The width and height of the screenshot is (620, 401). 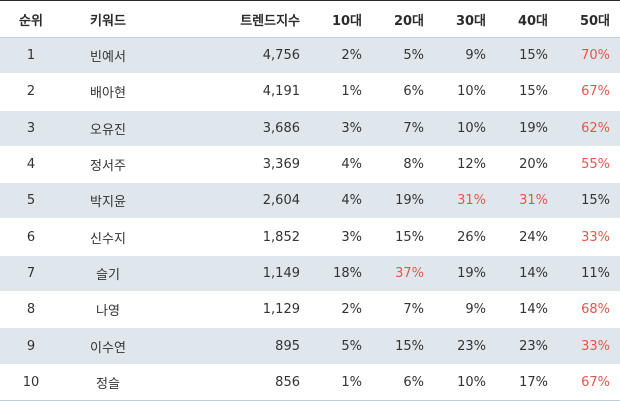 What do you see at coordinates (108, 239) in the screenshot?
I see `cell-keyword: 신수지` at bounding box center [108, 239].